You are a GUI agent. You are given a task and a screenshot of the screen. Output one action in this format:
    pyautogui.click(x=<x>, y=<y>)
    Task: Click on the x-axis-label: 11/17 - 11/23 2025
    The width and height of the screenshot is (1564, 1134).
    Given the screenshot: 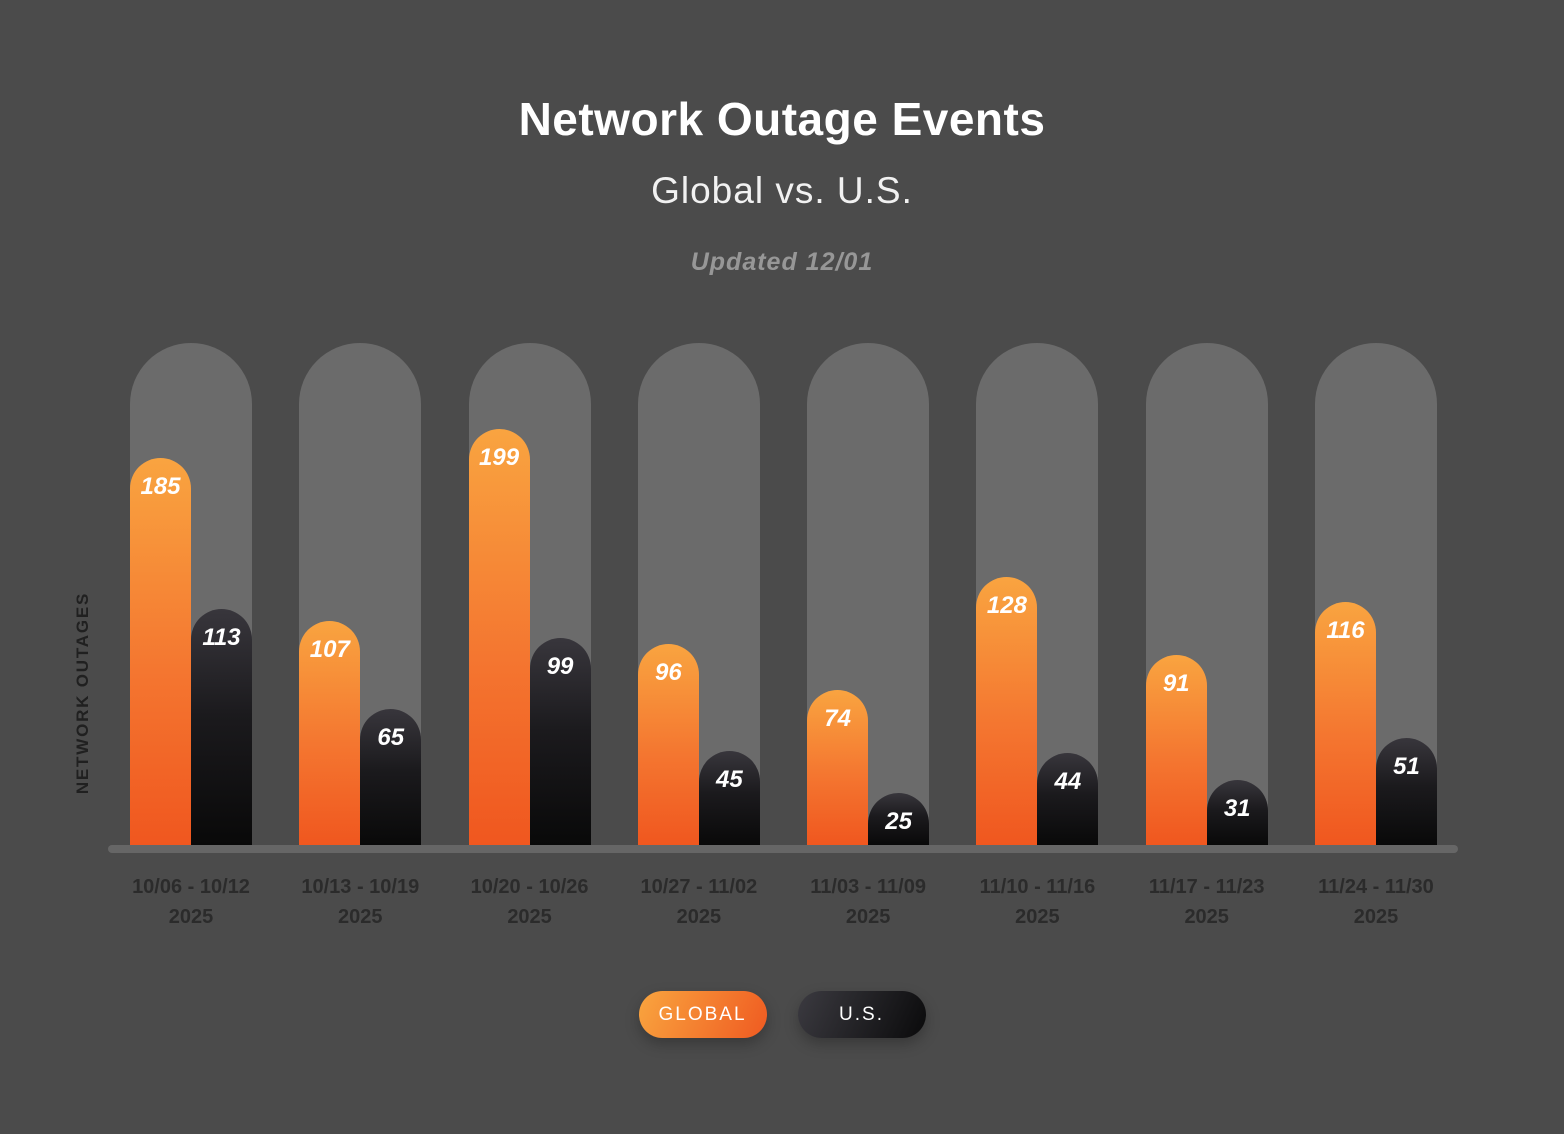 What is the action you would take?
    pyautogui.click(x=1206, y=902)
    